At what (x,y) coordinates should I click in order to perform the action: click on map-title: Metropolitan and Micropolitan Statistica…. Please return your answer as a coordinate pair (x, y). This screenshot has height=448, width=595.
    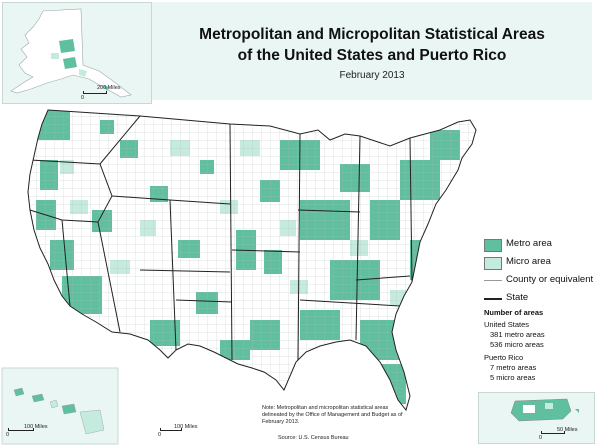
    Looking at the image, I should click on (372, 45).